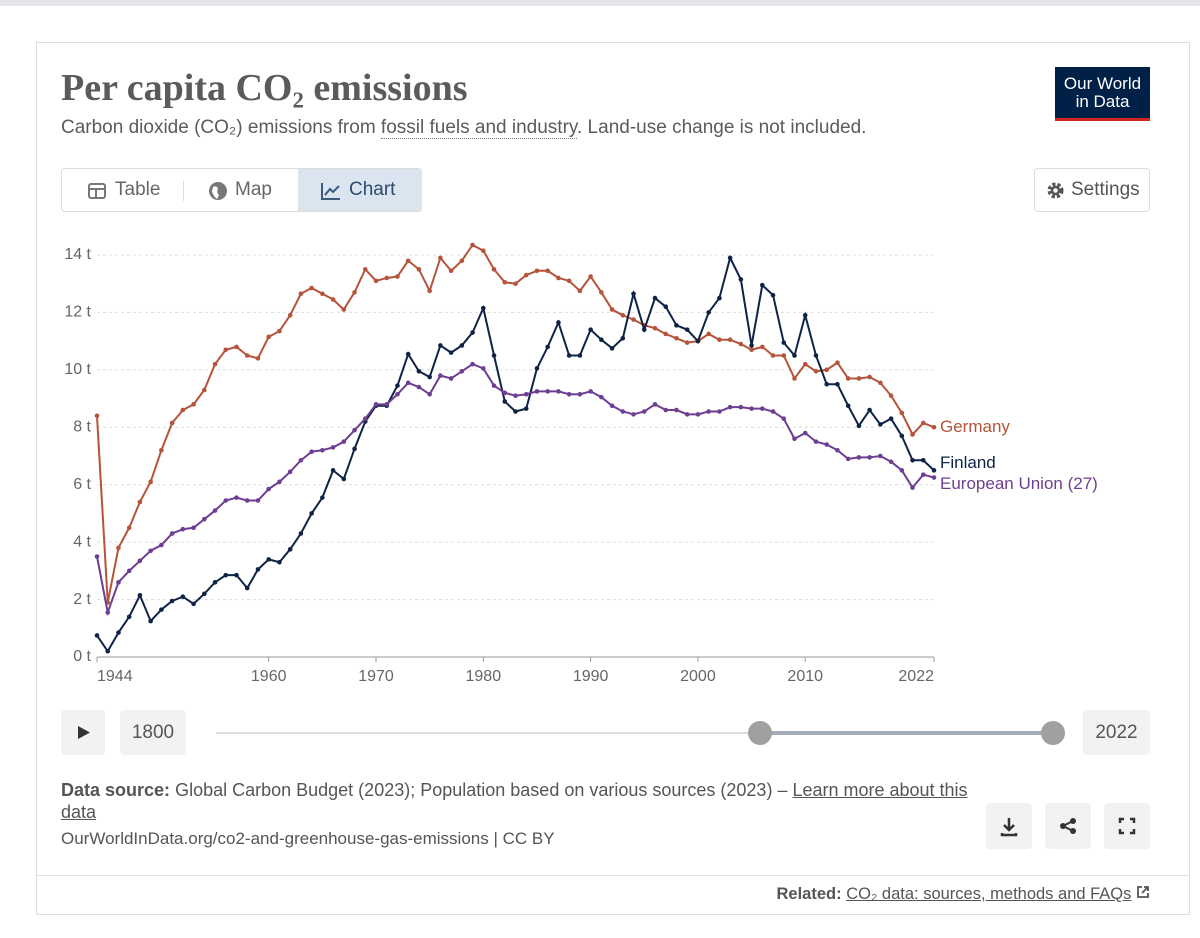 The image size is (1200, 938). What do you see at coordinates (514, 801) in the screenshot?
I see `learn-more-link: Learn more about this data` at bounding box center [514, 801].